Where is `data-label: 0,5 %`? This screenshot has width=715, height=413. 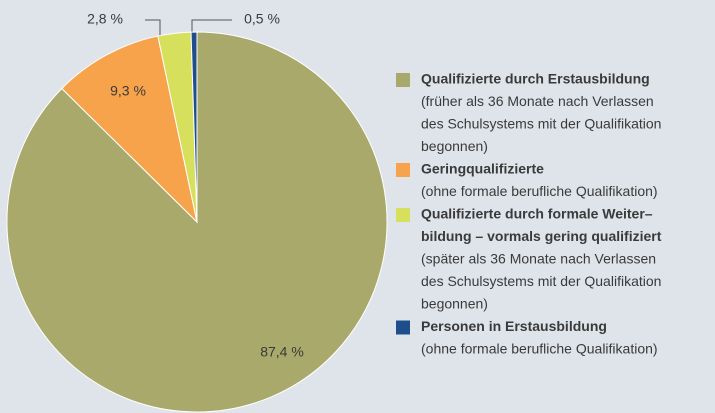
data-label: 0,5 % is located at coordinates (262, 19).